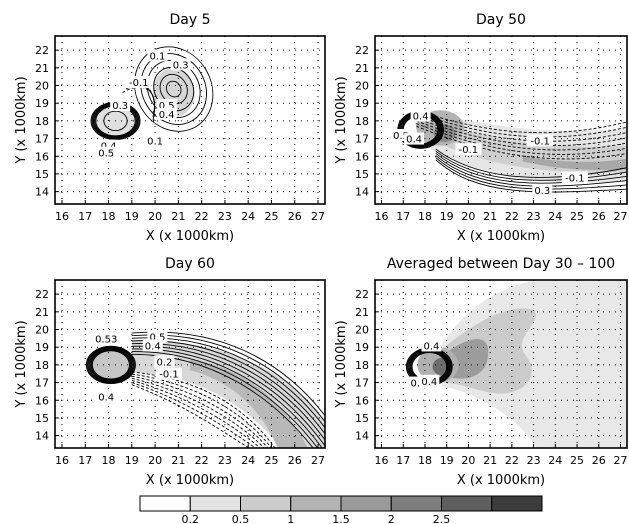 Image resolution: width=629 pixels, height=524 pixels. Describe the element at coordinates (501, 264) in the screenshot. I see `panel-title: Averaged between Day 30 – 100` at that location.